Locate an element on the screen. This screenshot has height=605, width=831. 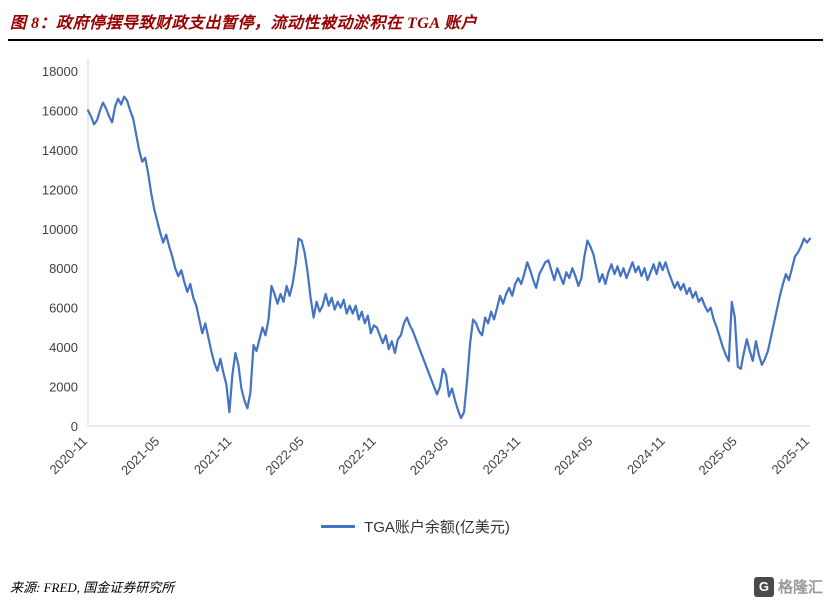
y-axis-tick-label: 18000 is located at coordinates (60, 71).